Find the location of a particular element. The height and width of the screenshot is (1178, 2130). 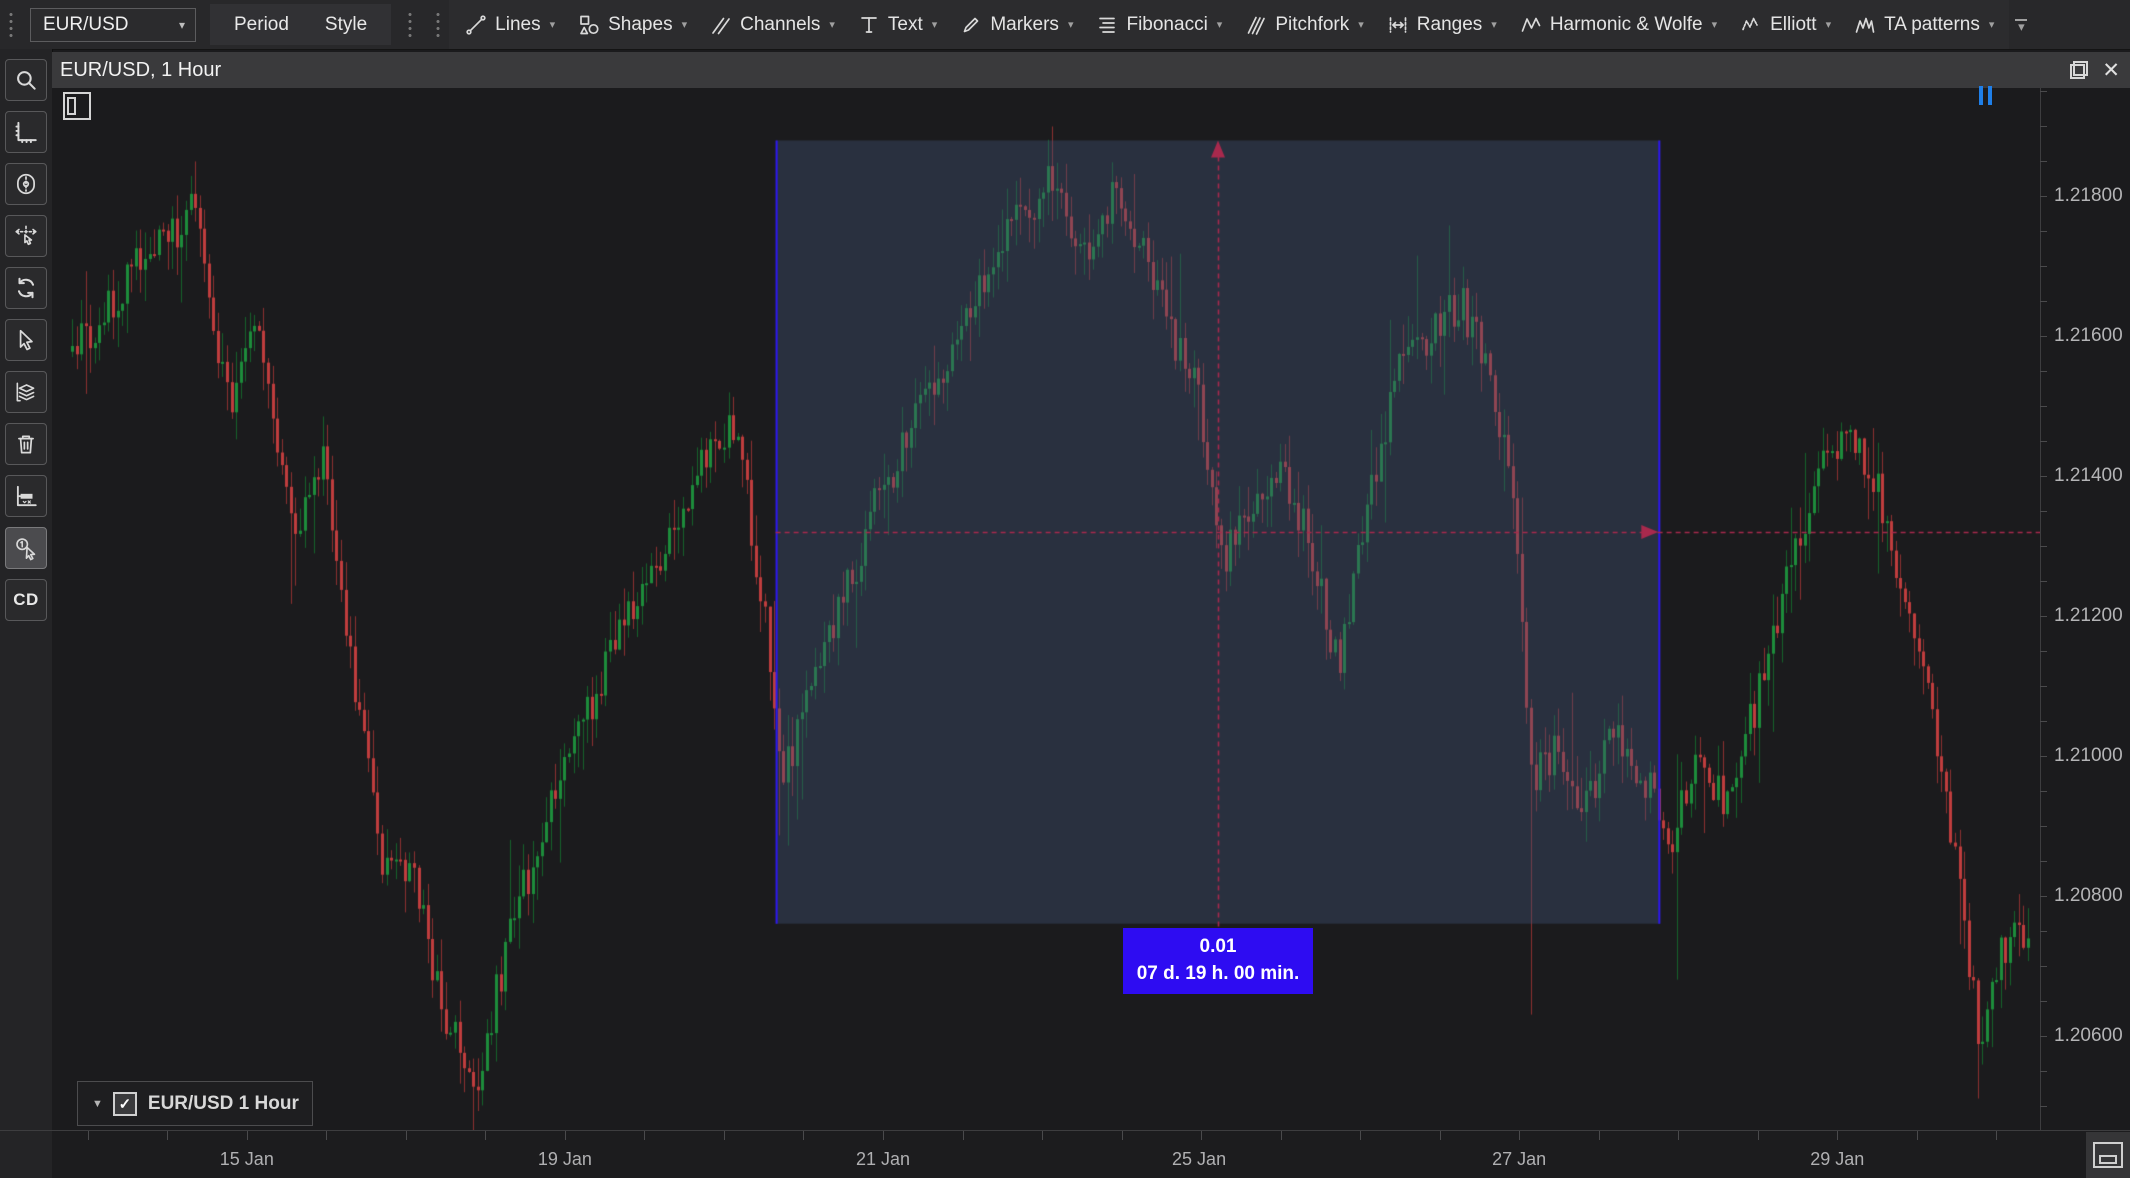

close-icon: ✕ is located at coordinates (2111, 70).